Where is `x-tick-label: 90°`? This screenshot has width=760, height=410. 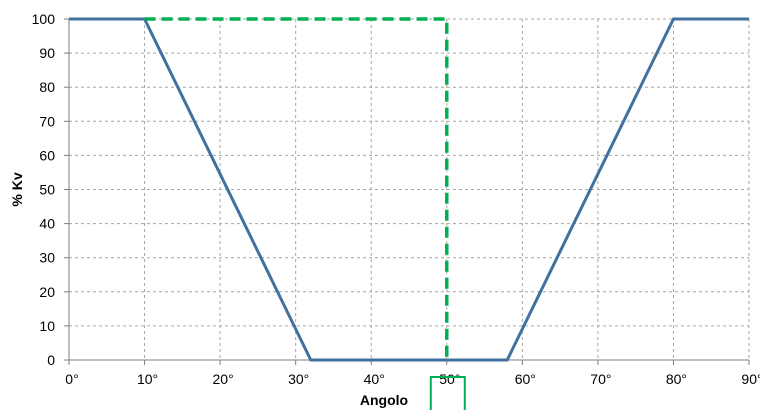 x-tick-label: 90° is located at coordinates (750, 379).